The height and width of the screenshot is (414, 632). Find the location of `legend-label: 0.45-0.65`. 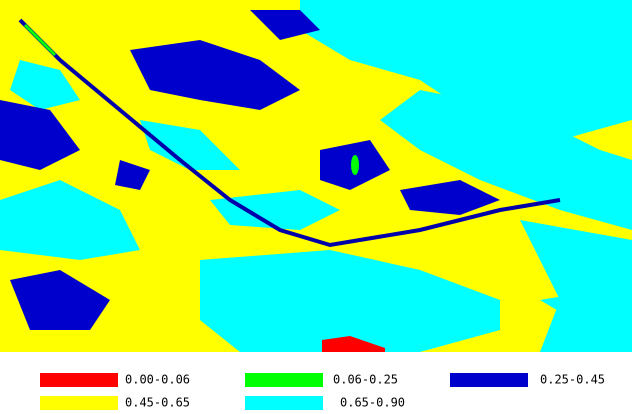

legend-label: 0.45-0.65 is located at coordinates (157, 403).